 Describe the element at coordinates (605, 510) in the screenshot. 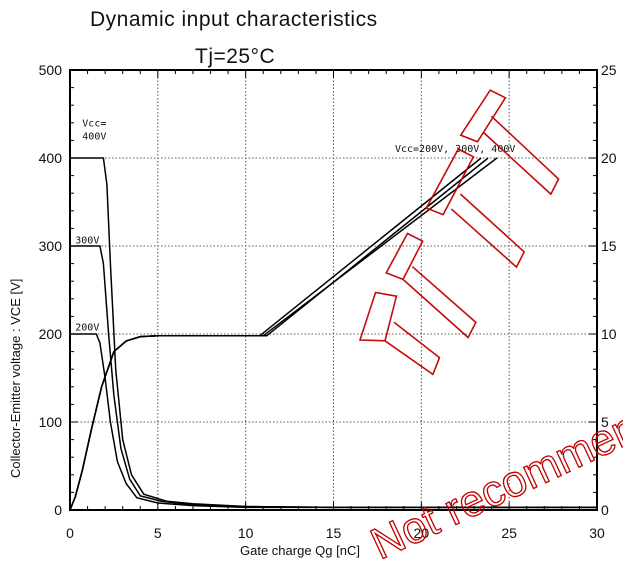

I see `y2-tick-label: 0` at that location.